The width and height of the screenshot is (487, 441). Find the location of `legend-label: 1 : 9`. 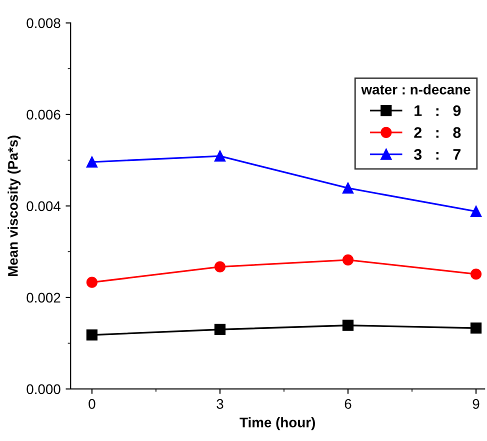

legend-label: 1 : 9 is located at coordinates (437, 110).